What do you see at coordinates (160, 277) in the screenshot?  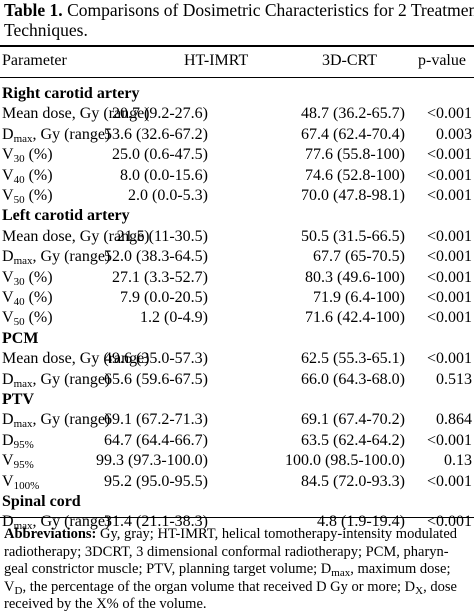 I see `ht-imrt-value: 27.1 (3.3-52.7)` at bounding box center [160, 277].